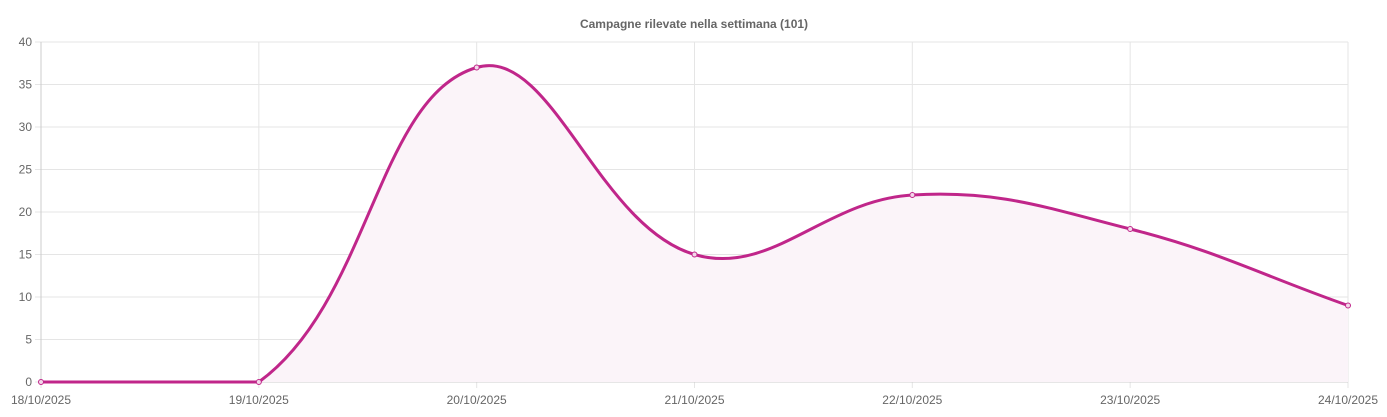 The width and height of the screenshot is (1387, 417). Describe the element at coordinates (477, 400) in the screenshot. I see `x-tick-label: 20/10/2025` at that location.